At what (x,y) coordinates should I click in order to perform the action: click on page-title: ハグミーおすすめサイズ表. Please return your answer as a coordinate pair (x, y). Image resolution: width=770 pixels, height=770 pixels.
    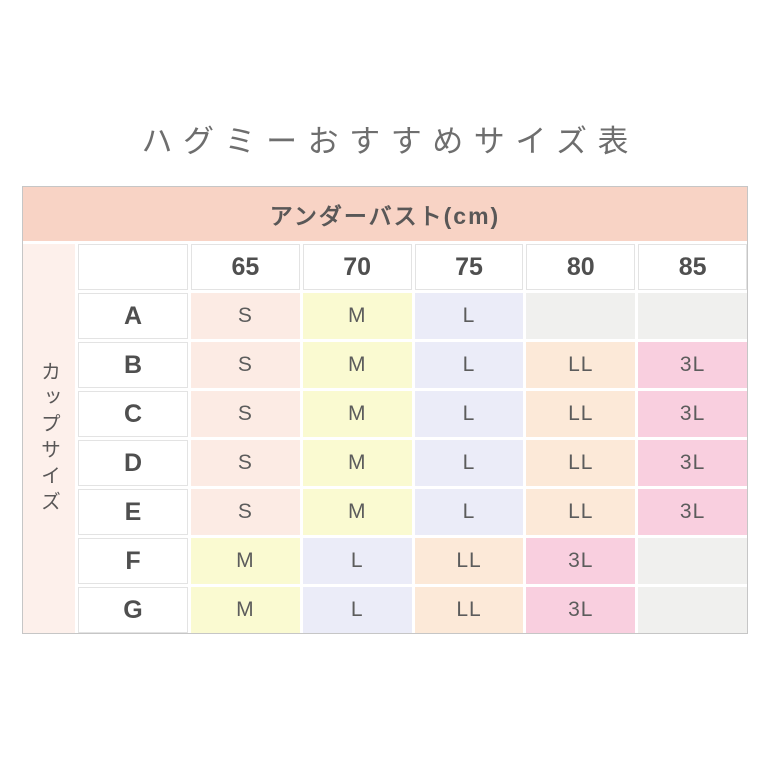
    Looking at the image, I should click on (390, 141).